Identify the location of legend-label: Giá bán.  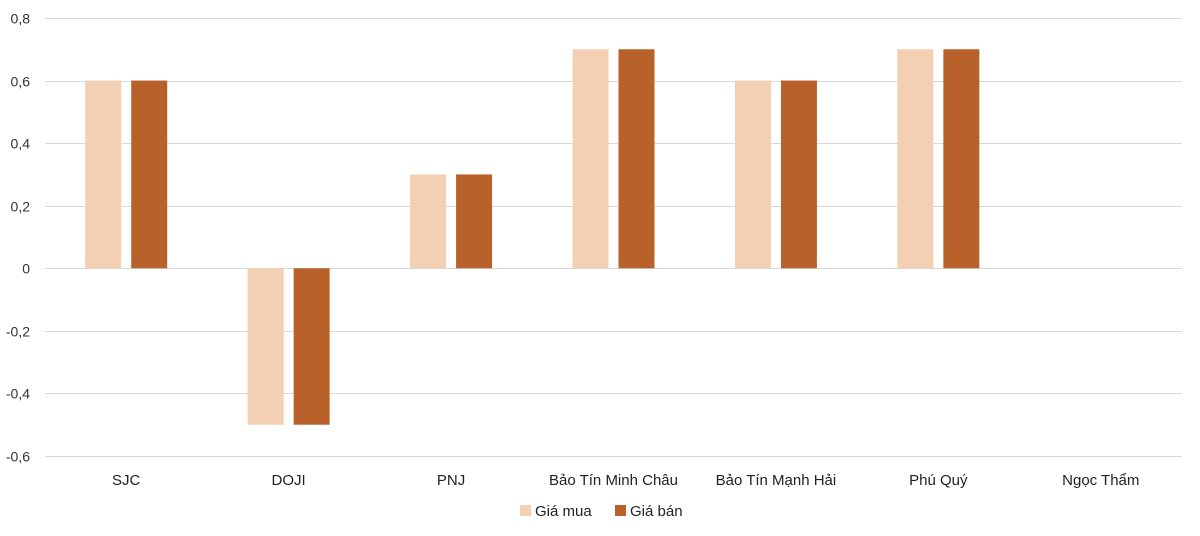
(656, 511).